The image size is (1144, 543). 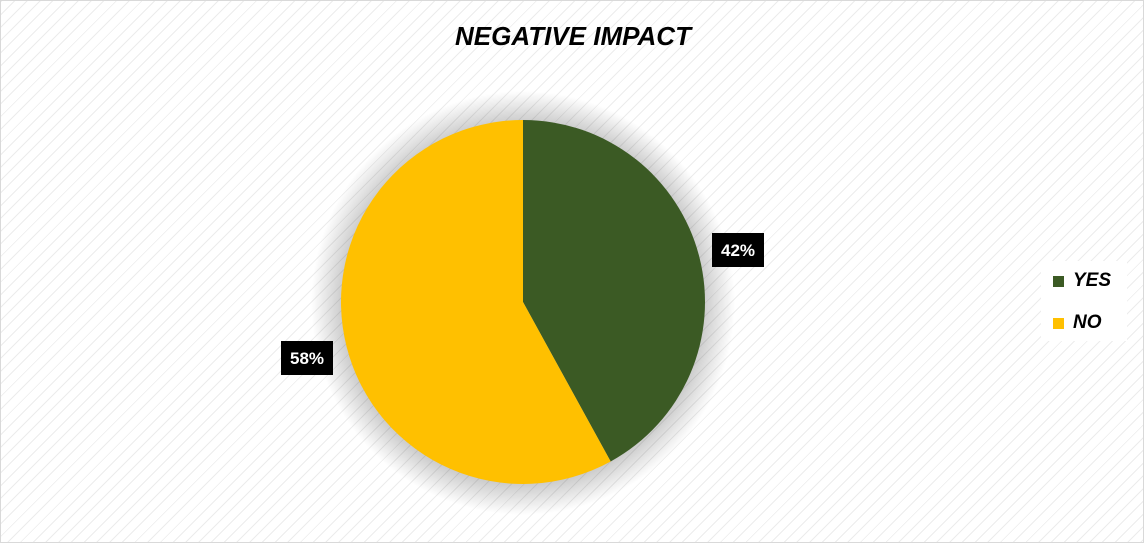 I want to click on legend-swatch-no, so click(x=1058, y=323).